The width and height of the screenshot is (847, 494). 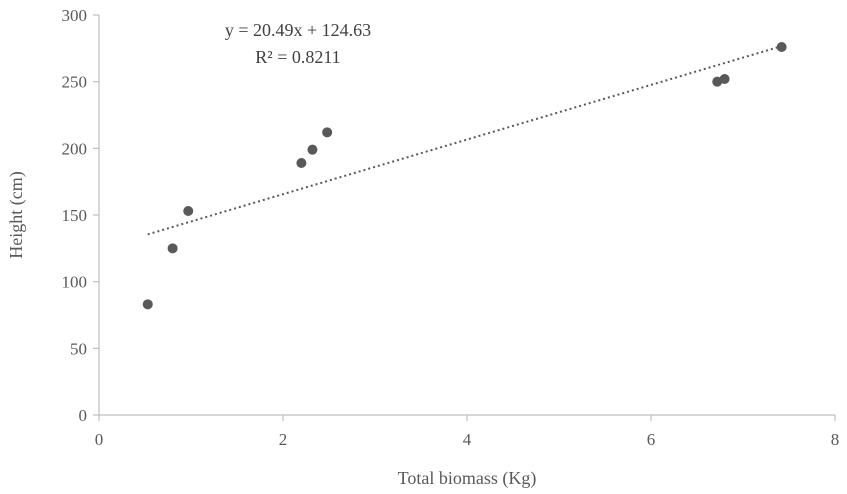 I want to click on y-axis-title: Height (cm), so click(x=16, y=214).